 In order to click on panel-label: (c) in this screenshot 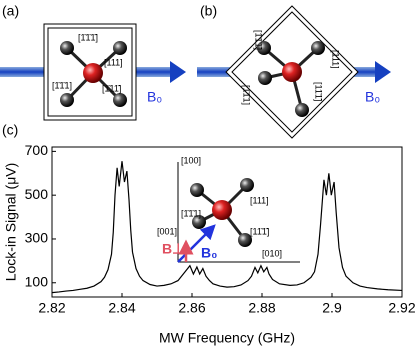, I will do `click(10, 130)`.